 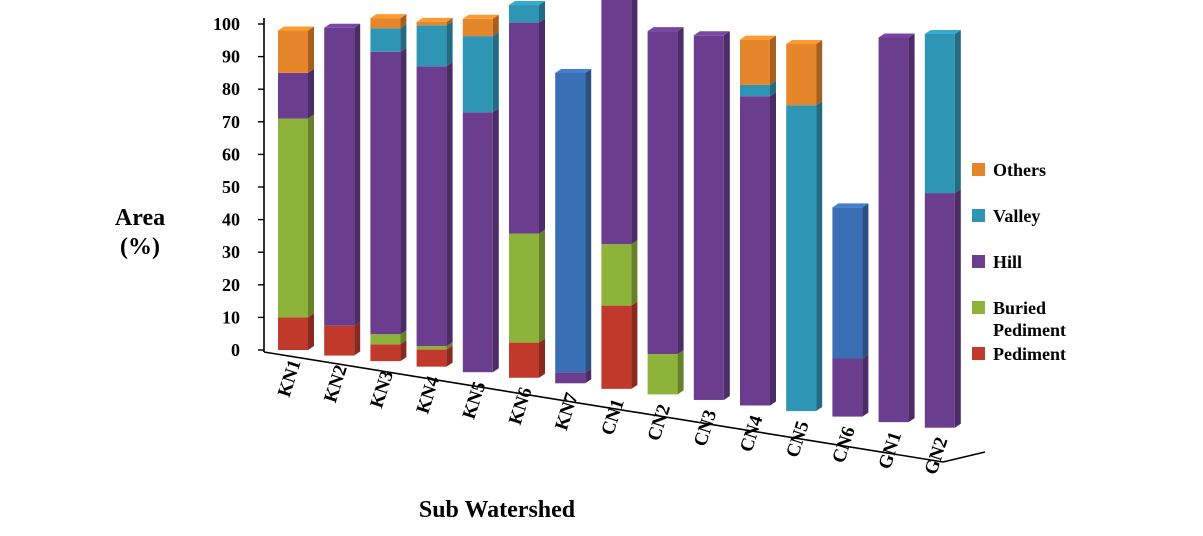 I want to click on x-tick-label: KN5, so click(x=475, y=400).